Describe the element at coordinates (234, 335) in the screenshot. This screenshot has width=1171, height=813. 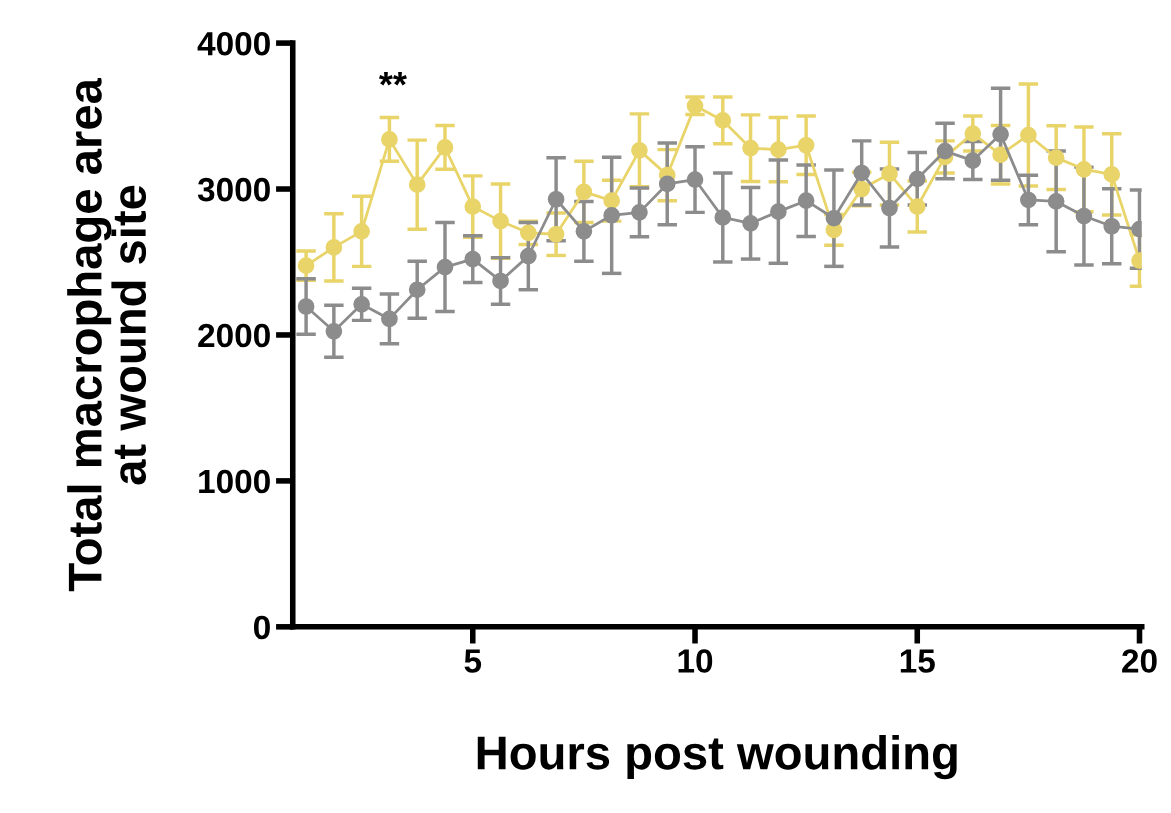
I see `y-tick-label: 2000` at that location.